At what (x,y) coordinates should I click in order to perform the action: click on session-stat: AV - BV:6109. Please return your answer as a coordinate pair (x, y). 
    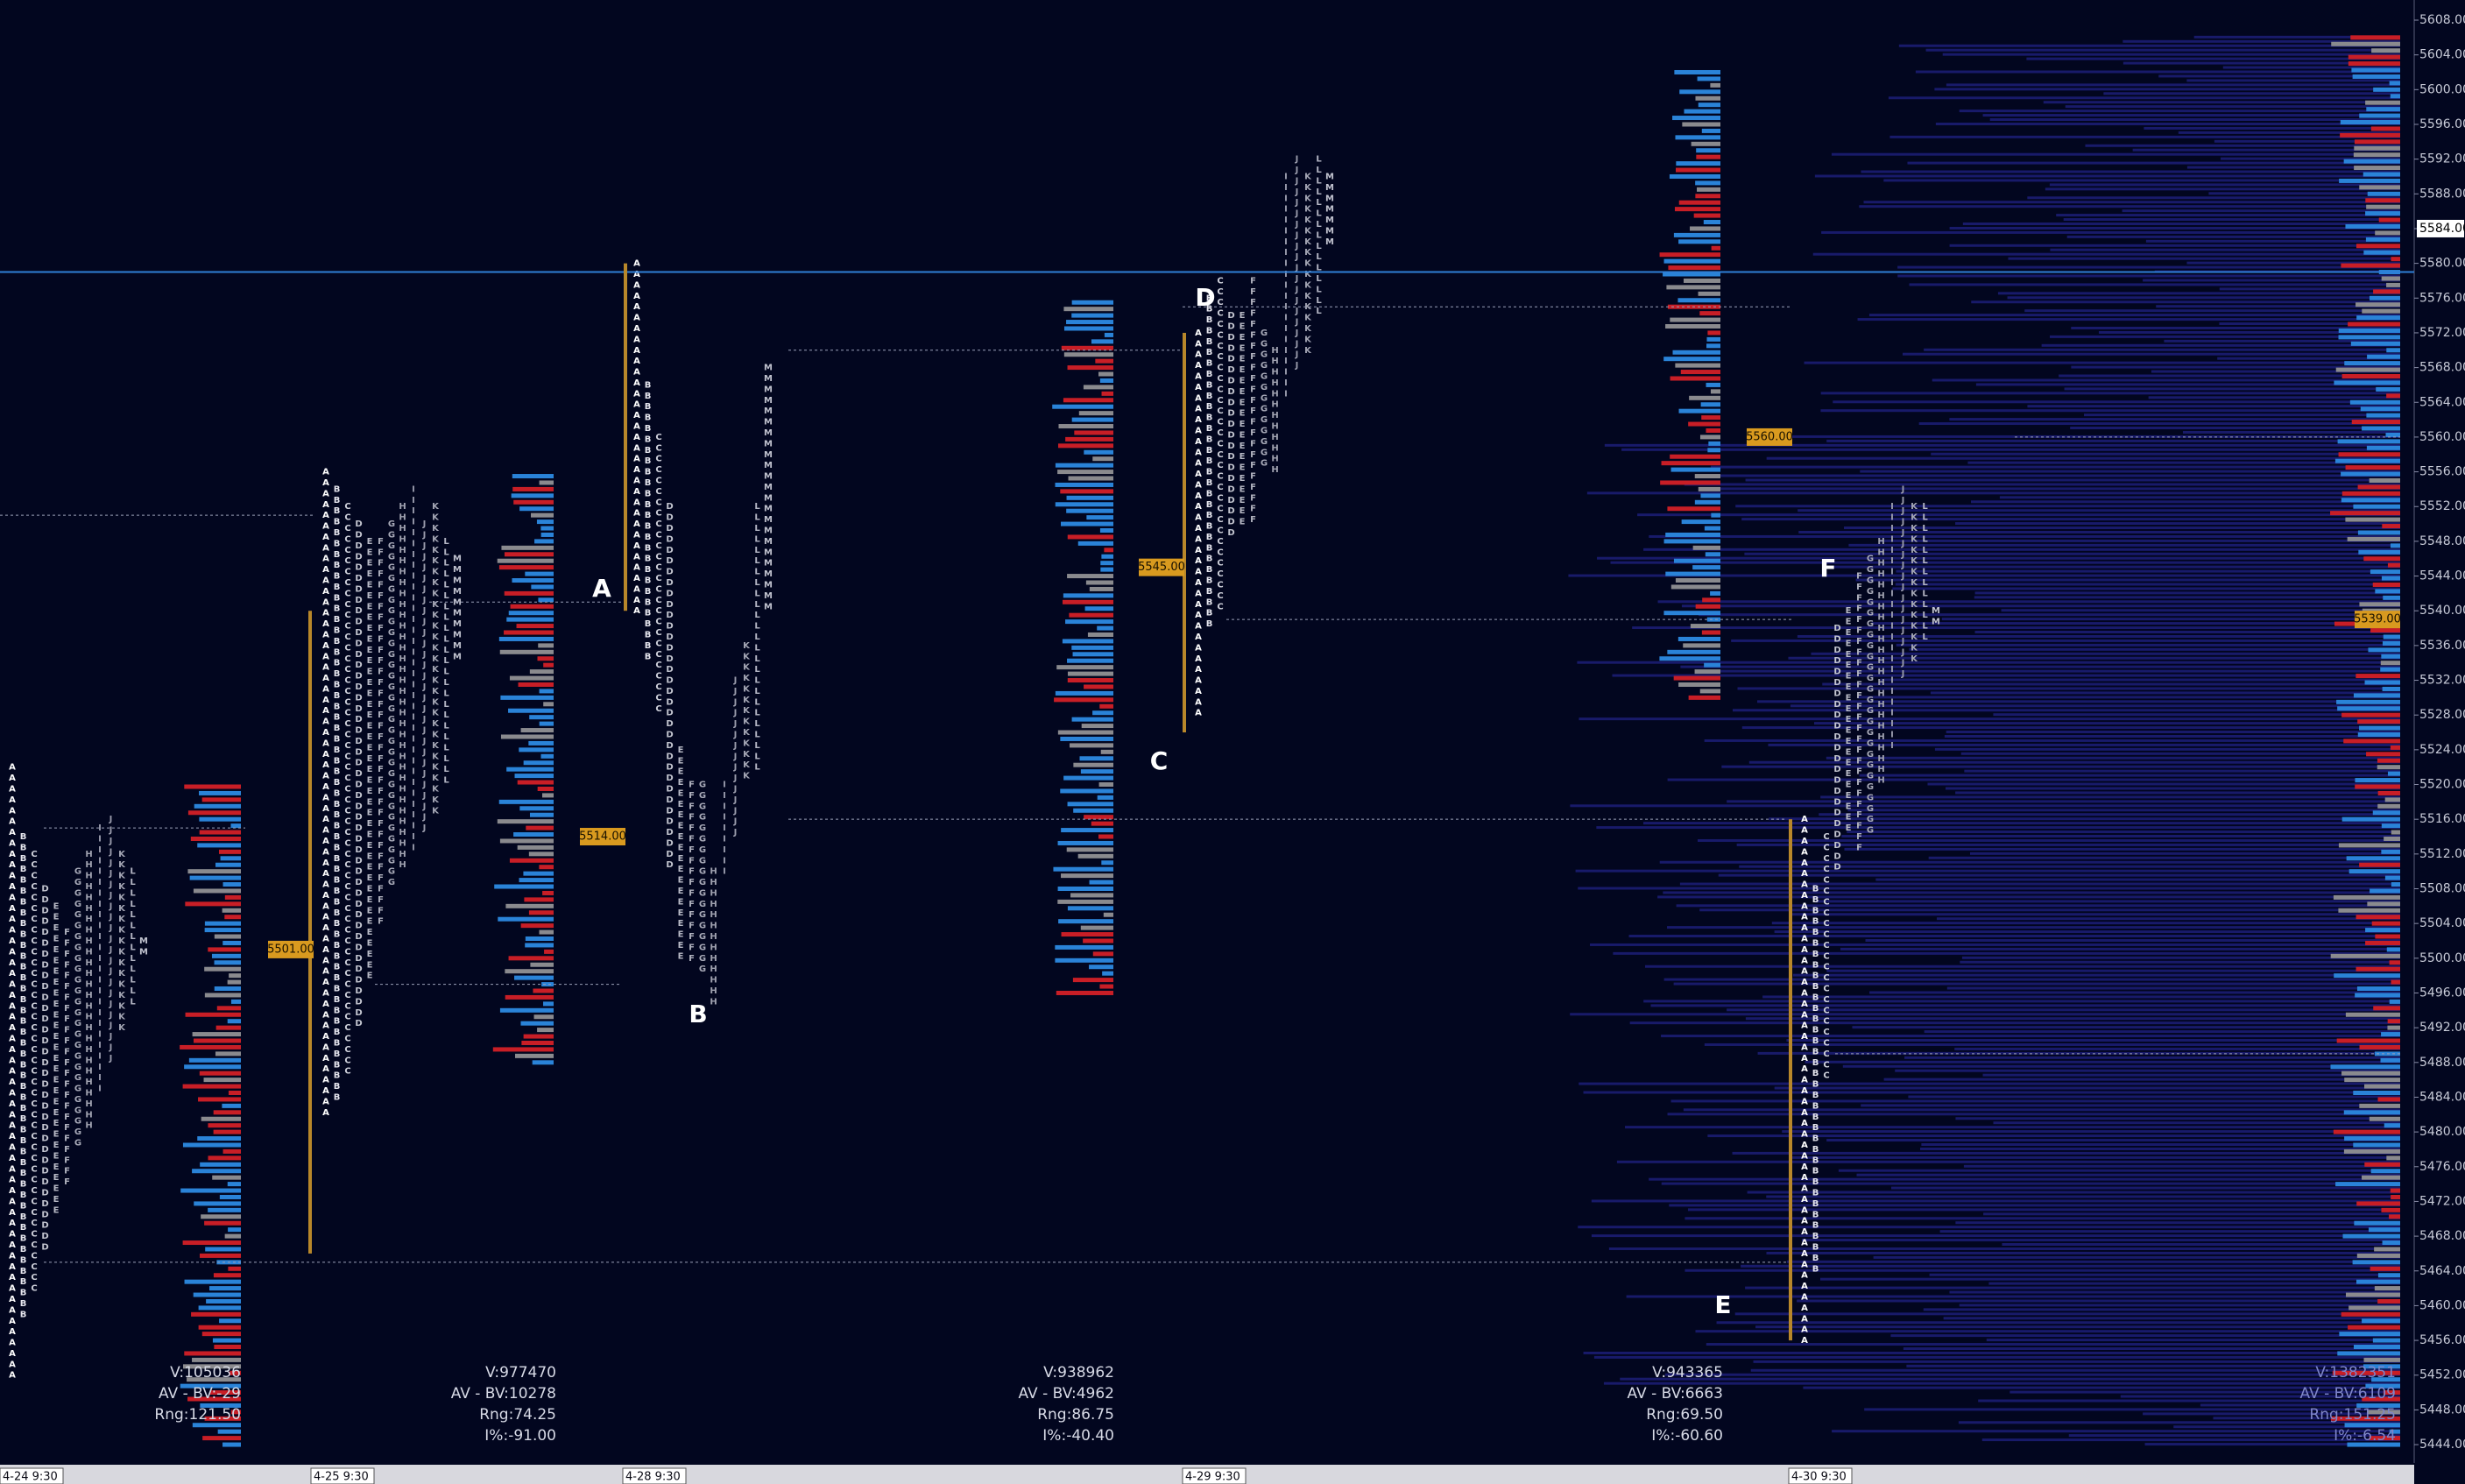
    Looking at the image, I should click on (2348, 1394).